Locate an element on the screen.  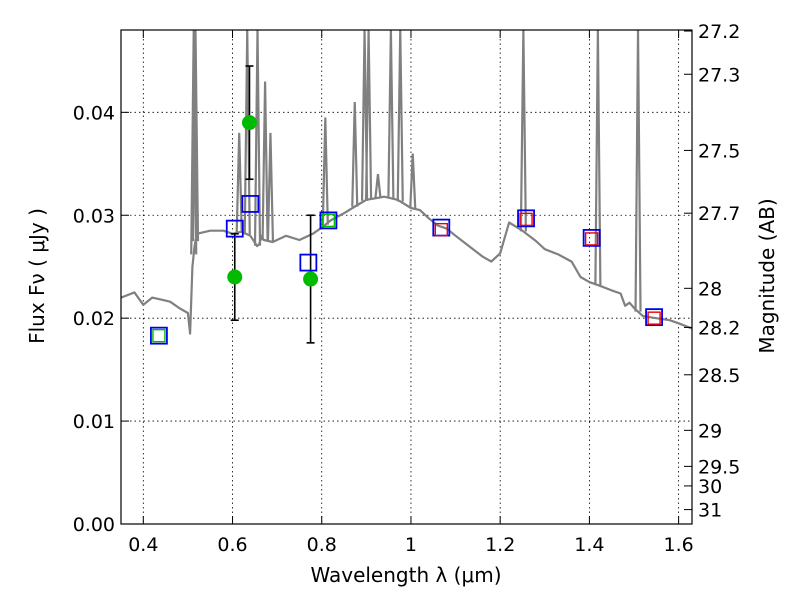
x-tick-label: 1 is located at coordinates (411, 545).